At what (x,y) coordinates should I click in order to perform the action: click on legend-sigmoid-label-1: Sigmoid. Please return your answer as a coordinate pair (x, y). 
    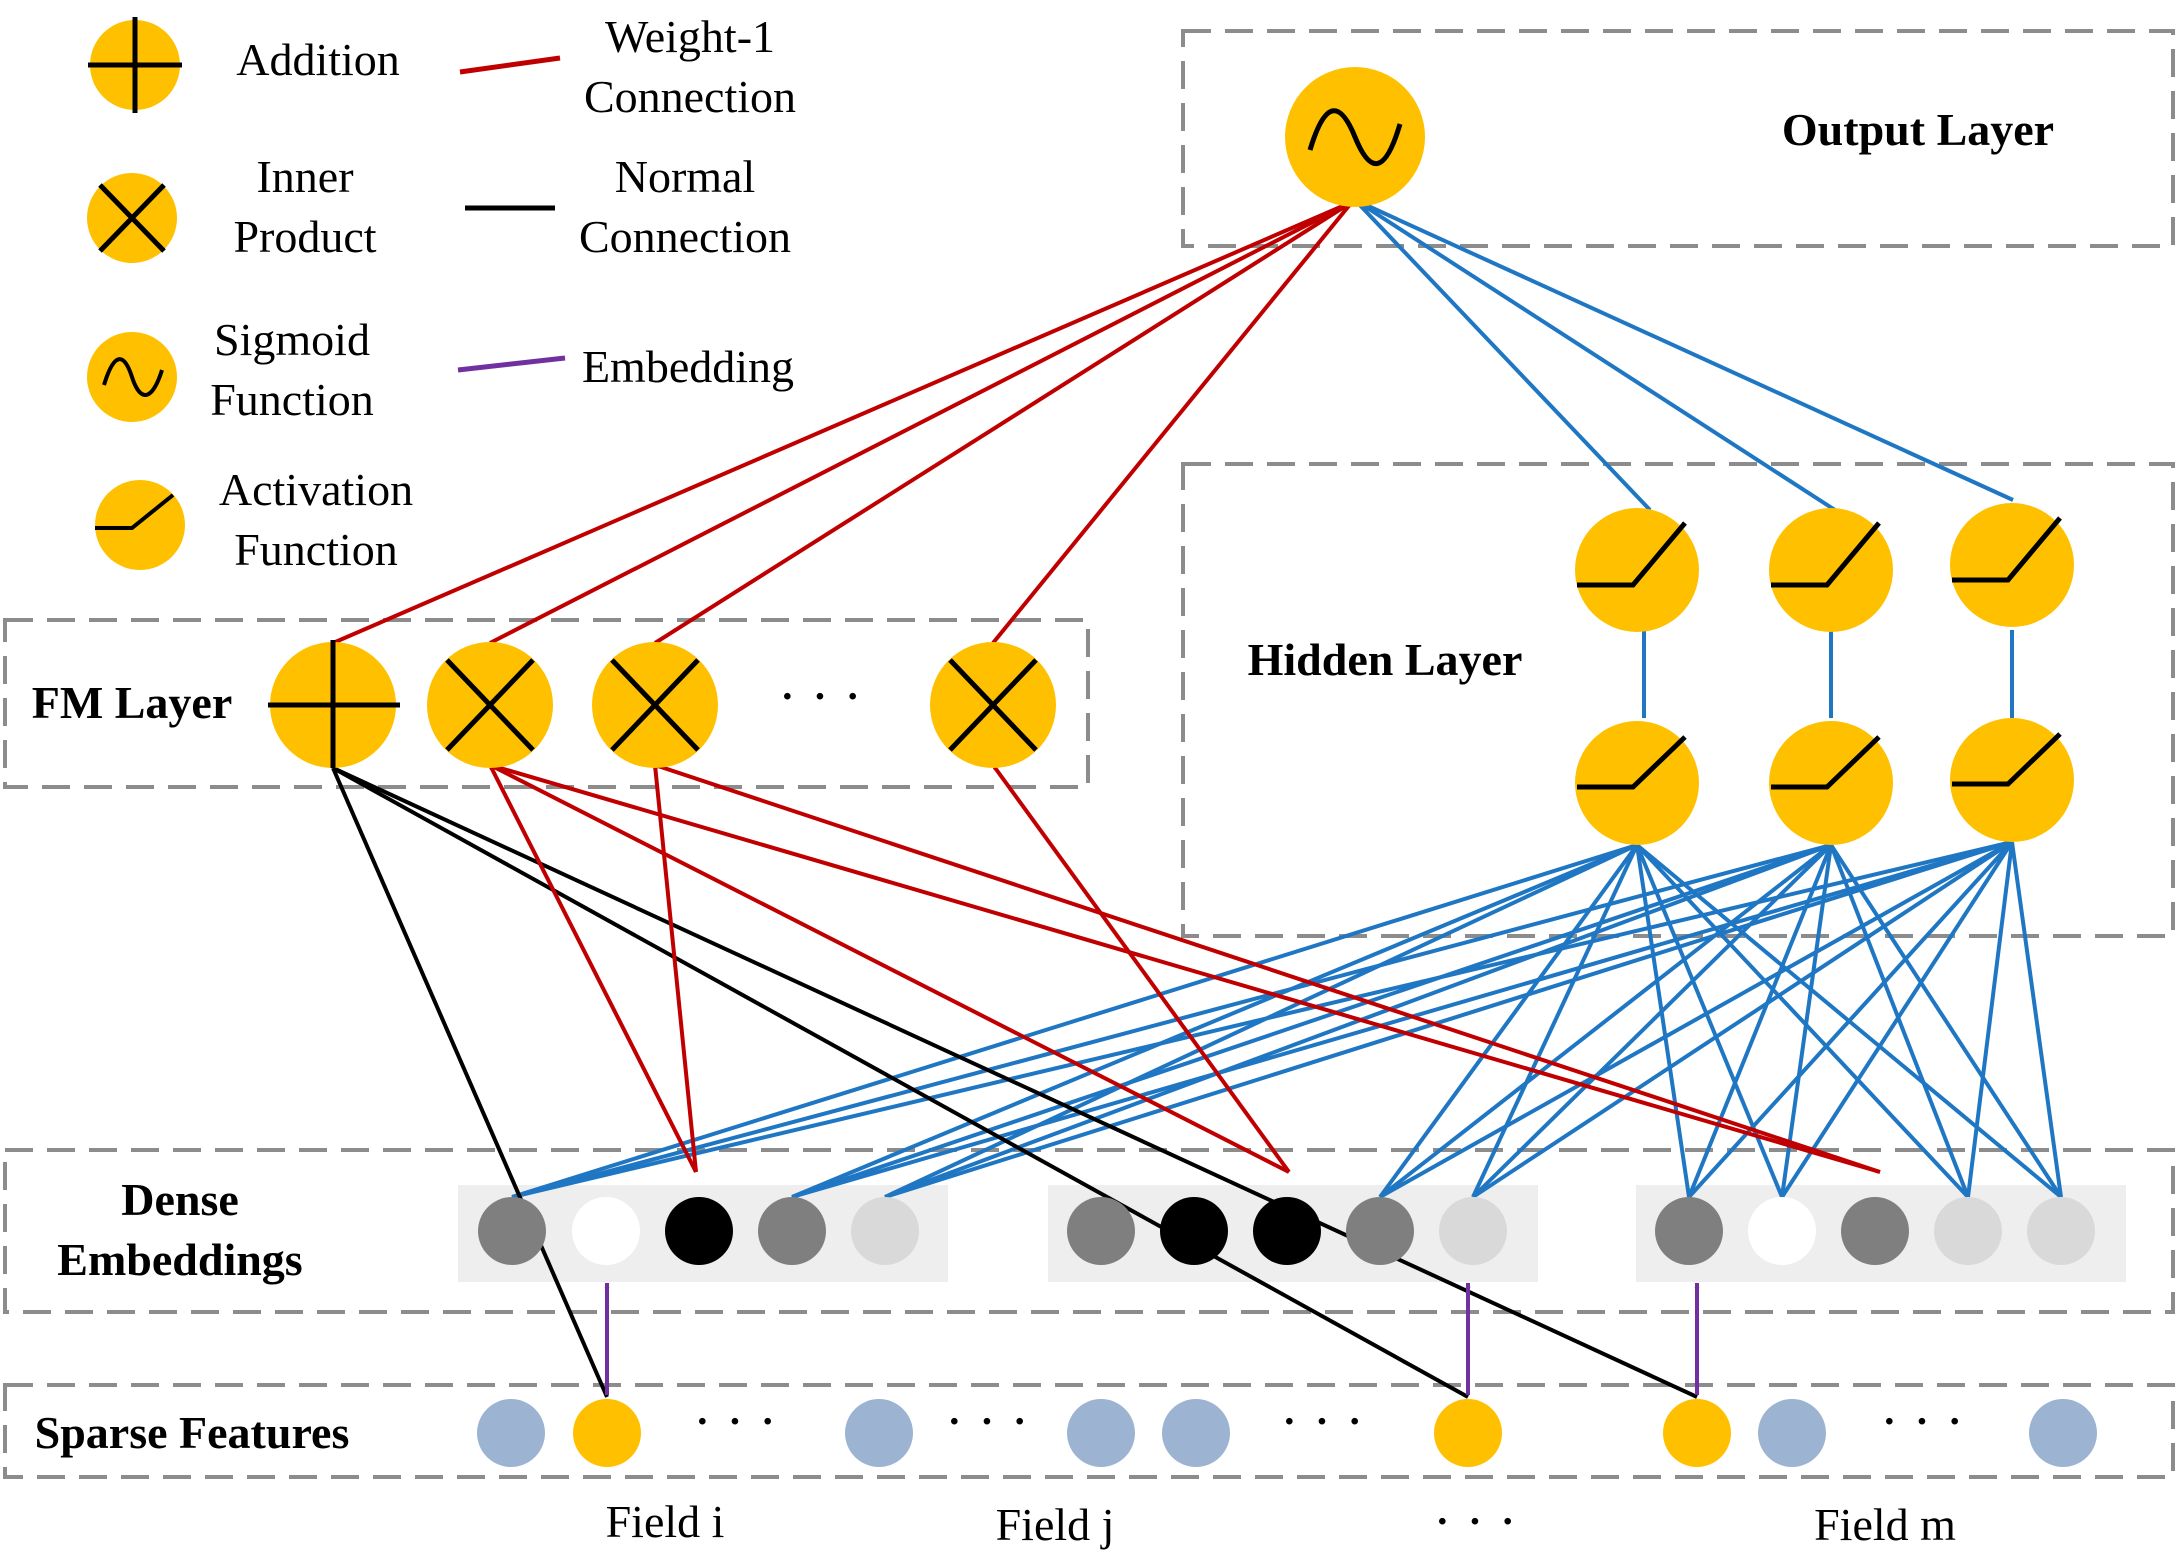
    Looking at the image, I should click on (292, 339).